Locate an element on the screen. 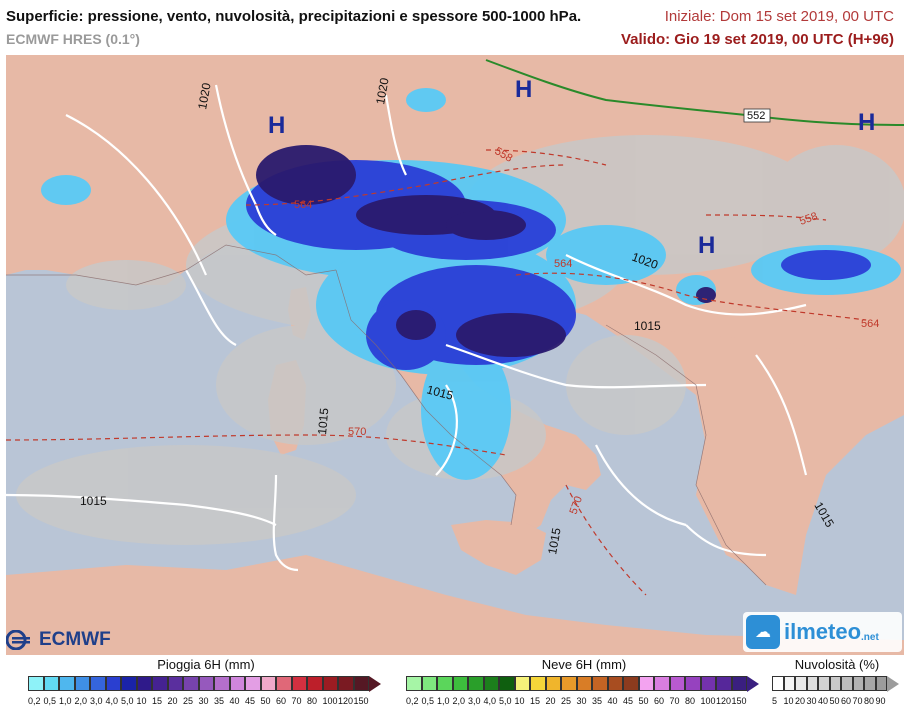  snow-legend-tick: 5,0 is located at coordinates (505, 701).